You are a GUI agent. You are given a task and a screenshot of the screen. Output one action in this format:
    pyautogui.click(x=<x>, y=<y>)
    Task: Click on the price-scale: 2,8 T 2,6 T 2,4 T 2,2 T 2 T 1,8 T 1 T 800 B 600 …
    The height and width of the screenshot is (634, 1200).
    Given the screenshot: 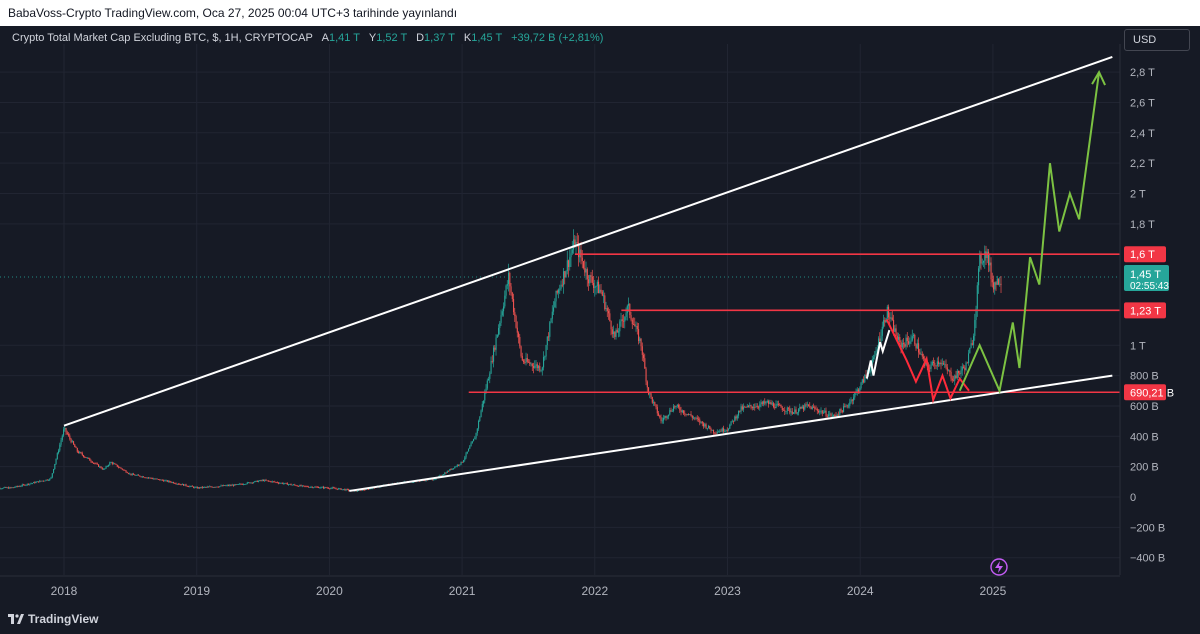 What is the action you would take?
    pyautogui.click(x=1146, y=309)
    